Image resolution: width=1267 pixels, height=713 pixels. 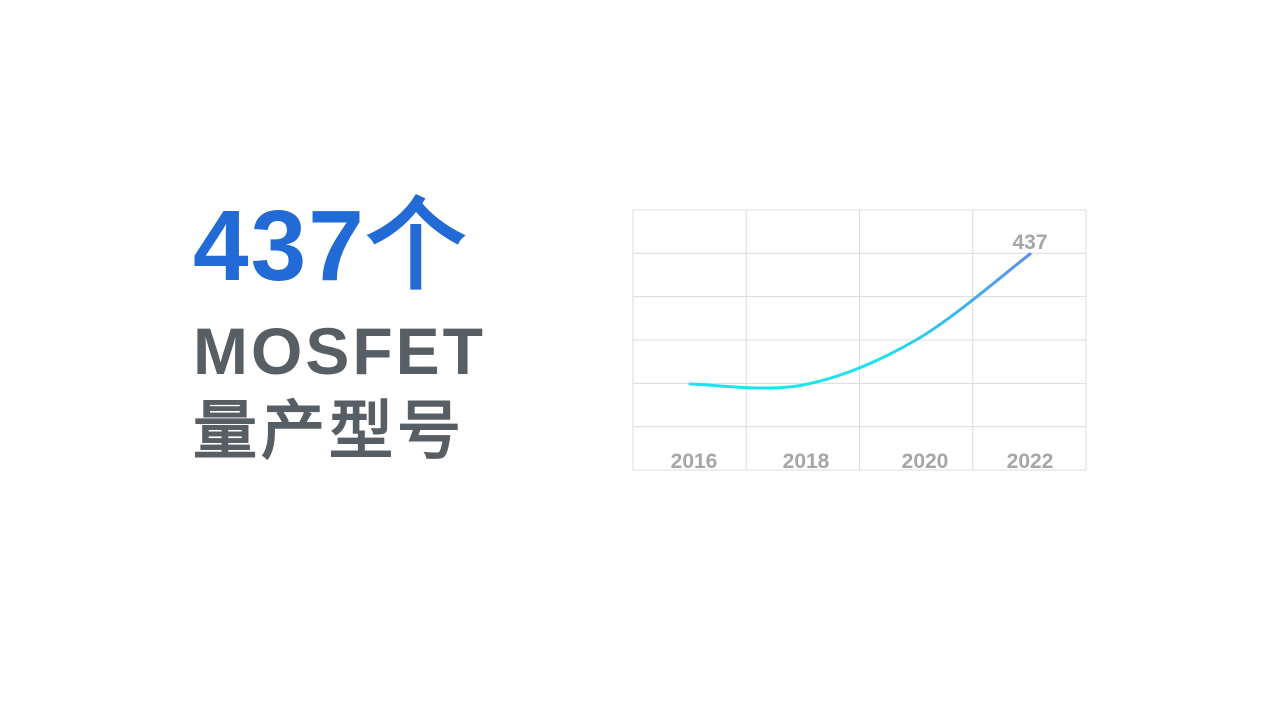 What do you see at coordinates (1030, 461) in the screenshot?
I see `x-tick-label: 2022` at bounding box center [1030, 461].